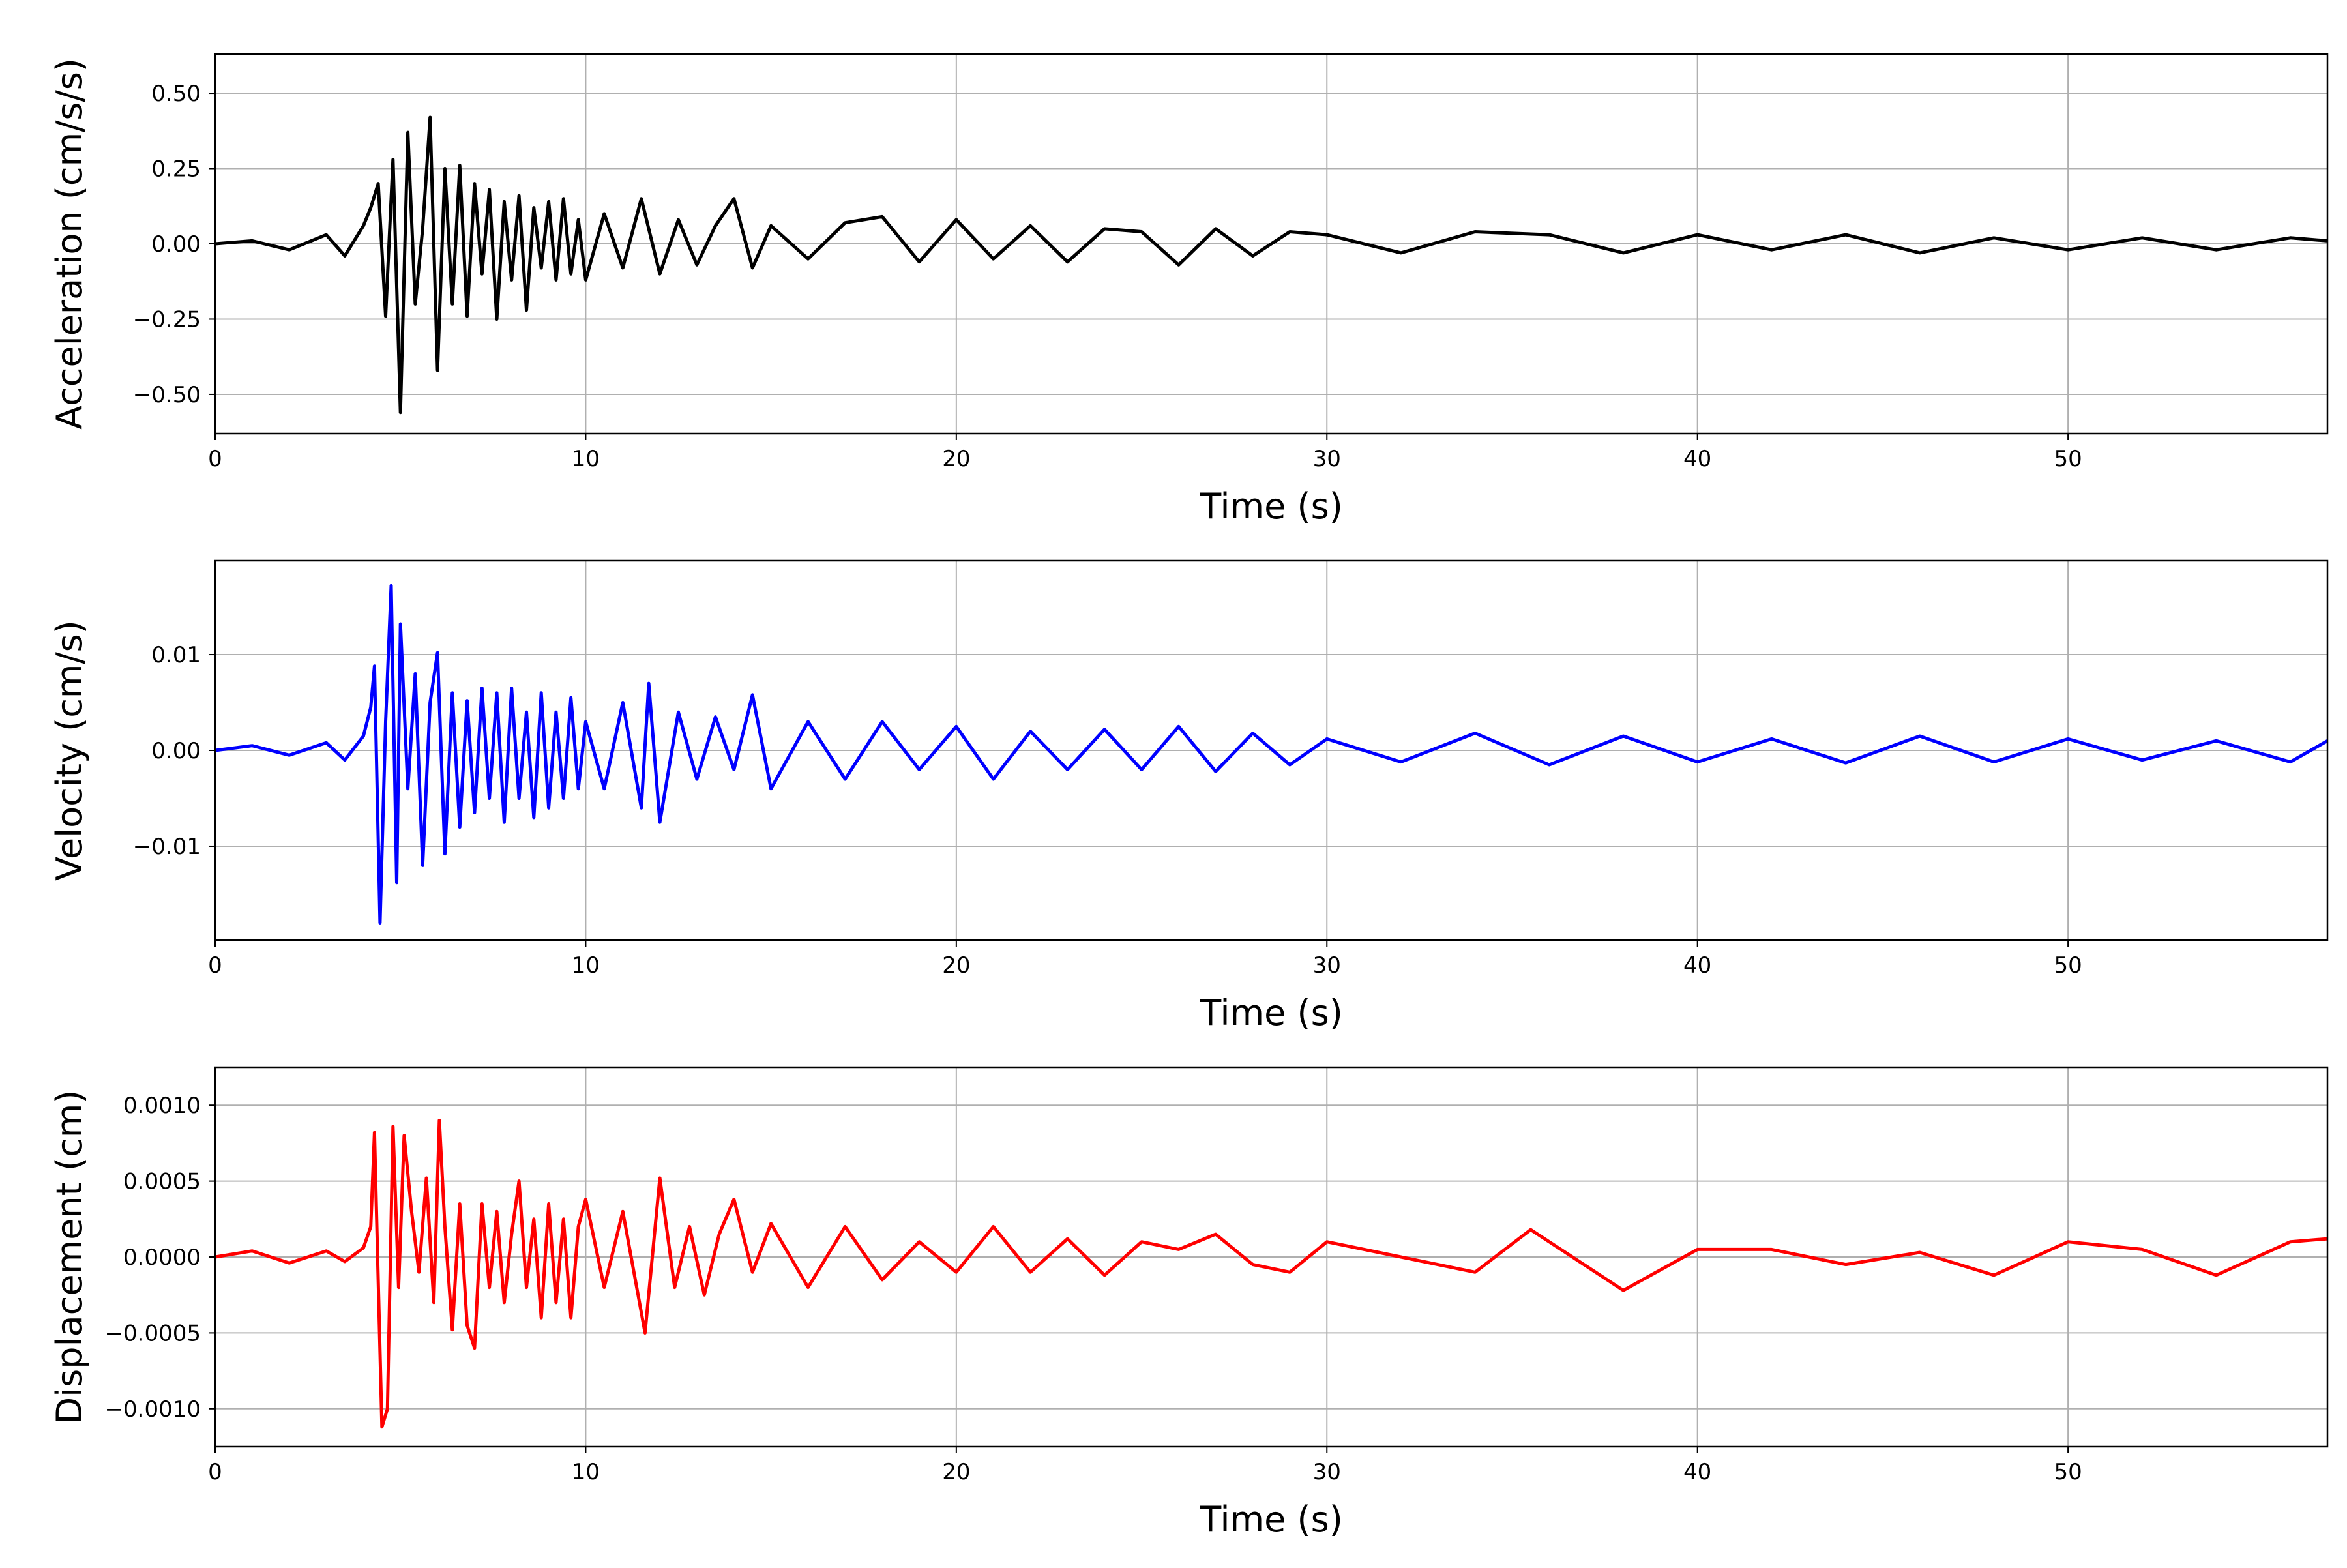 This screenshot has height=1568, width=2347. What do you see at coordinates (956, 966) in the screenshot?
I see `velocity-x-tick-label: 20` at bounding box center [956, 966].